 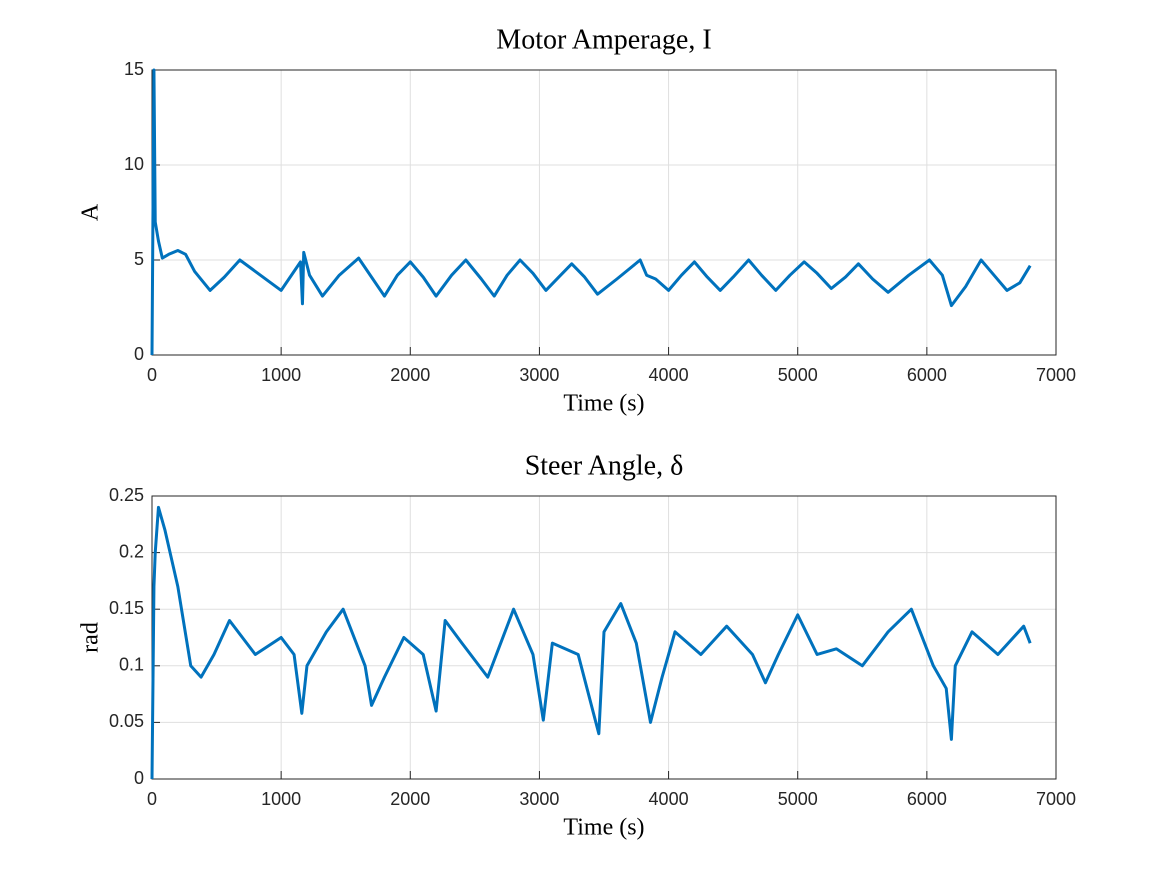 What do you see at coordinates (126, 495) in the screenshot?
I see `y-tick-label: 0.25` at bounding box center [126, 495].